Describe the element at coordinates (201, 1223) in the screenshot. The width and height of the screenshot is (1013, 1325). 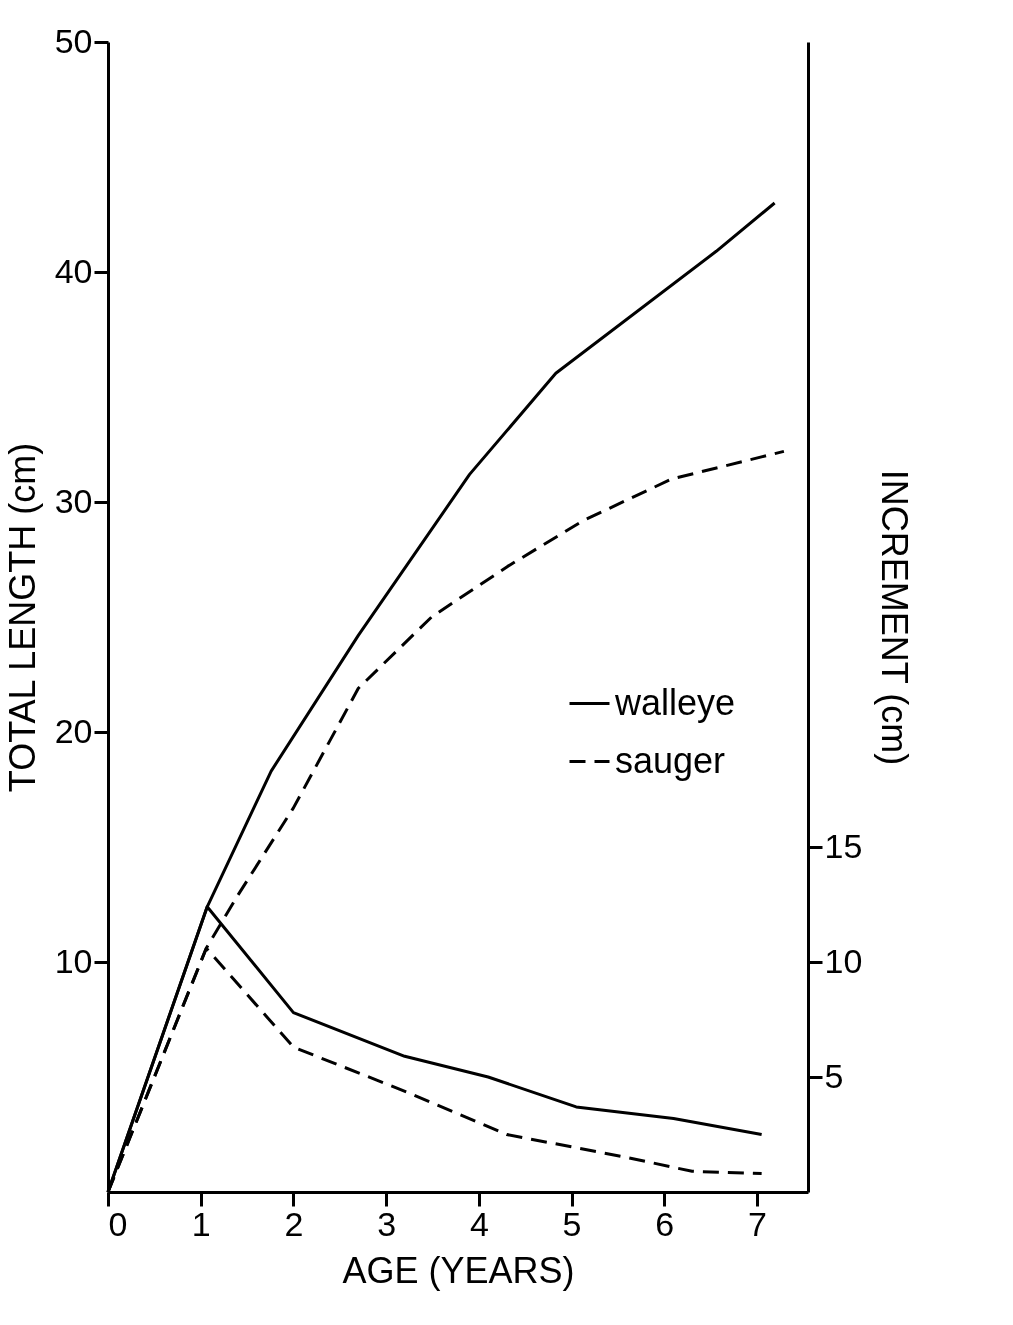
I see `x-tick-label: 1` at that location.